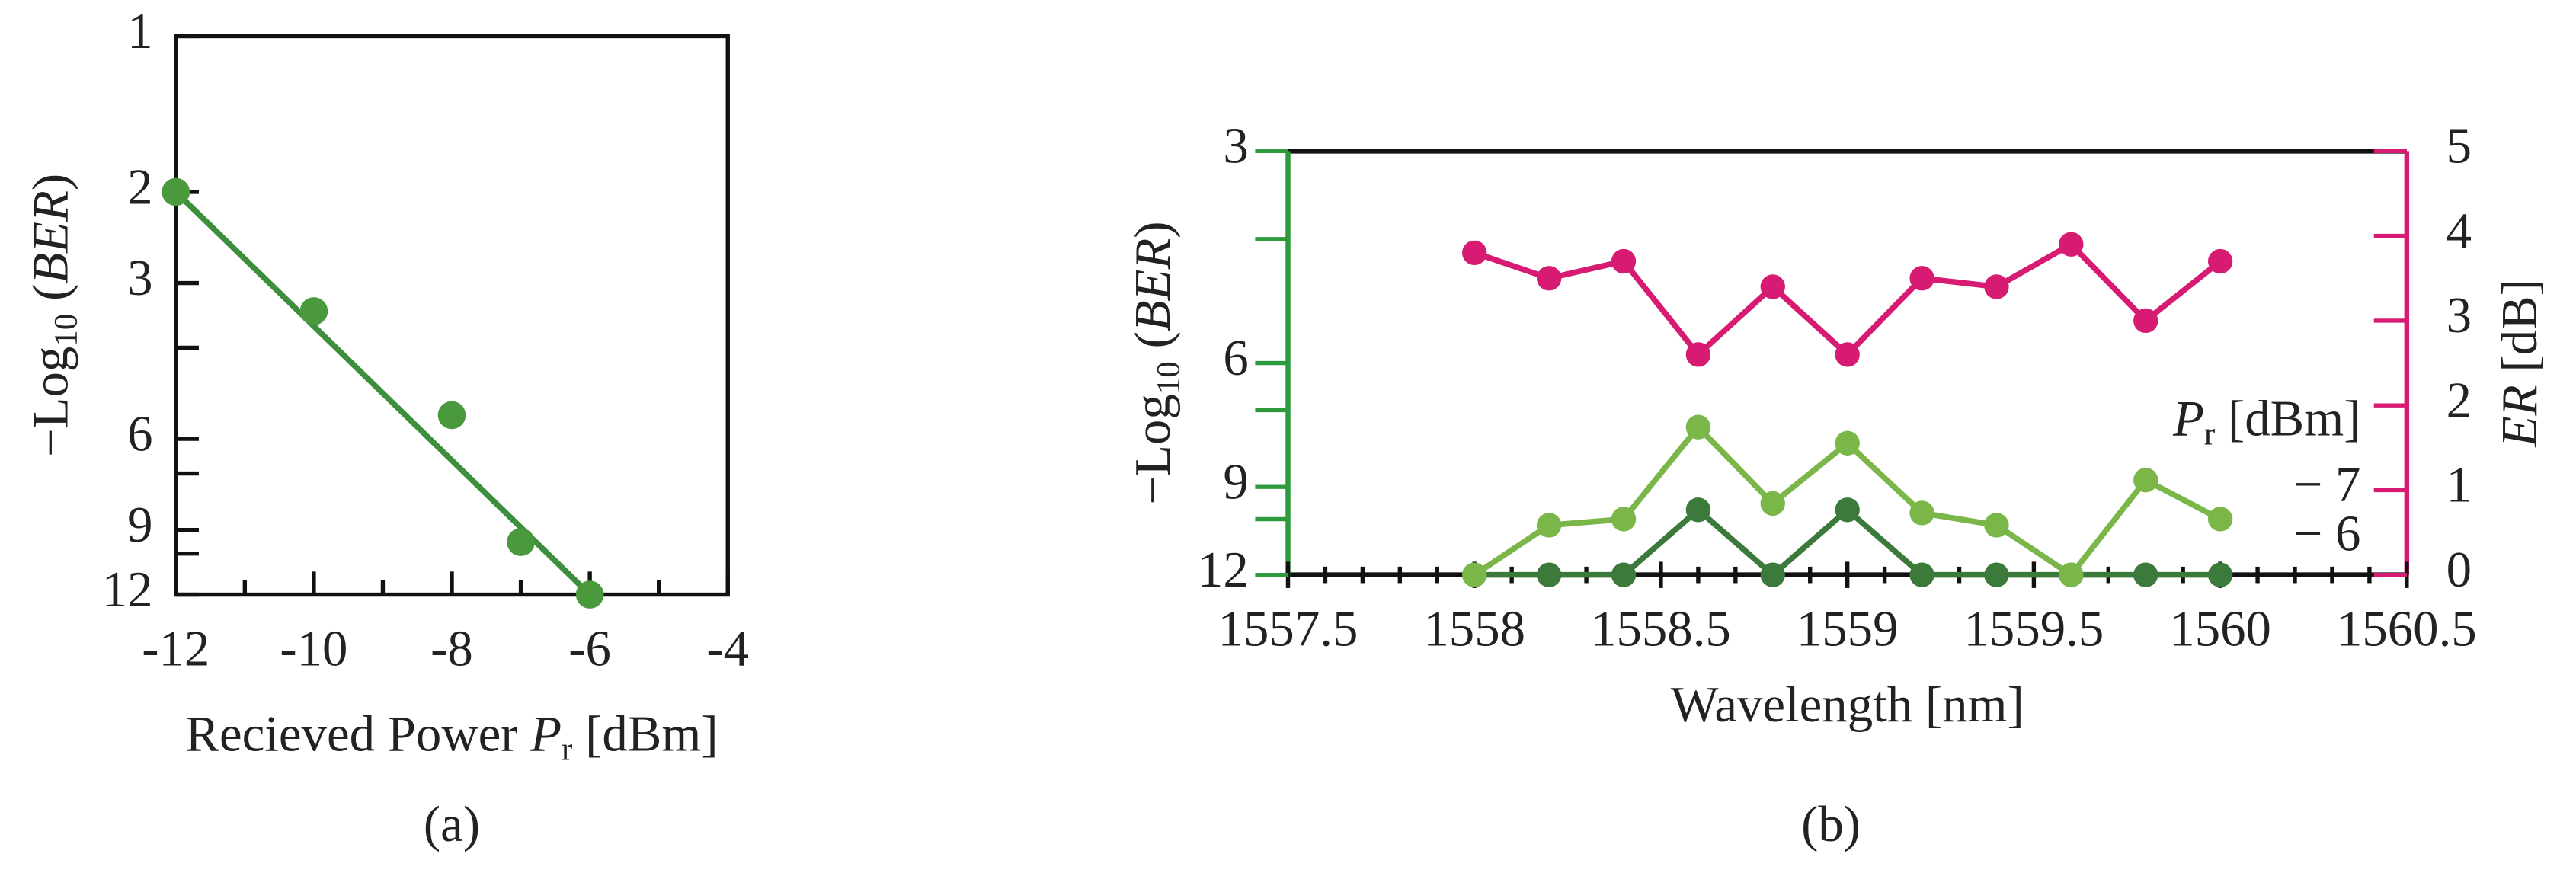  Describe the element at coordinates (2459, 316) in the screenshot. I see `y2-tick-label: 3` at that location.